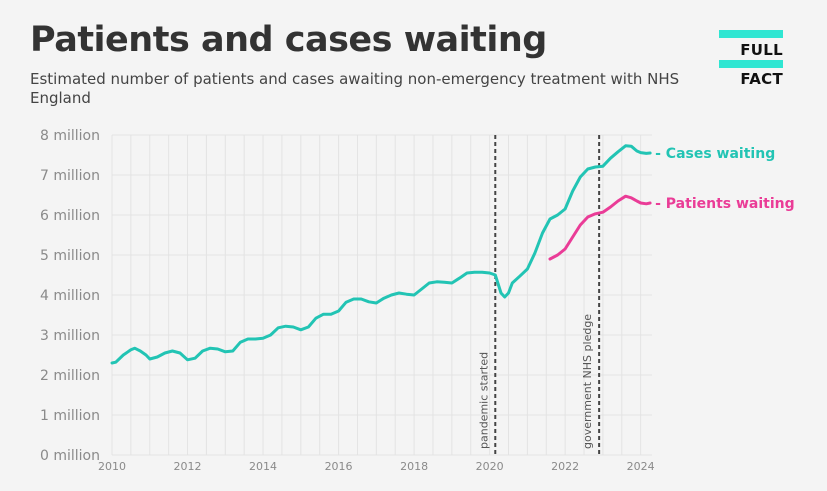 Image resolution: width=827 pixels, height=491 pixels. Describe the element at coordinates (490, 466) in the screenshot. I see `x-tick-label: 2020` at that location.